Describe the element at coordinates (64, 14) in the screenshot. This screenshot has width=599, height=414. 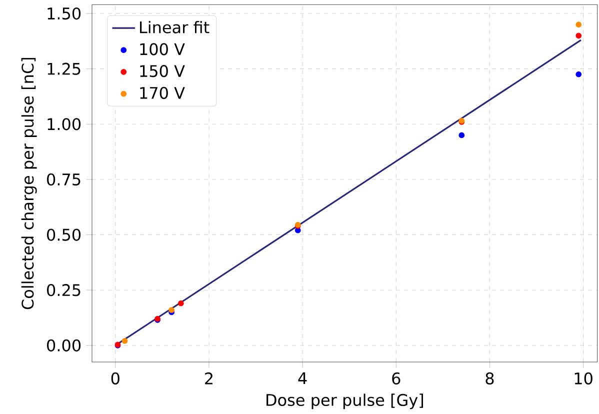
I see `y-tick-label: 1.50` at that location.